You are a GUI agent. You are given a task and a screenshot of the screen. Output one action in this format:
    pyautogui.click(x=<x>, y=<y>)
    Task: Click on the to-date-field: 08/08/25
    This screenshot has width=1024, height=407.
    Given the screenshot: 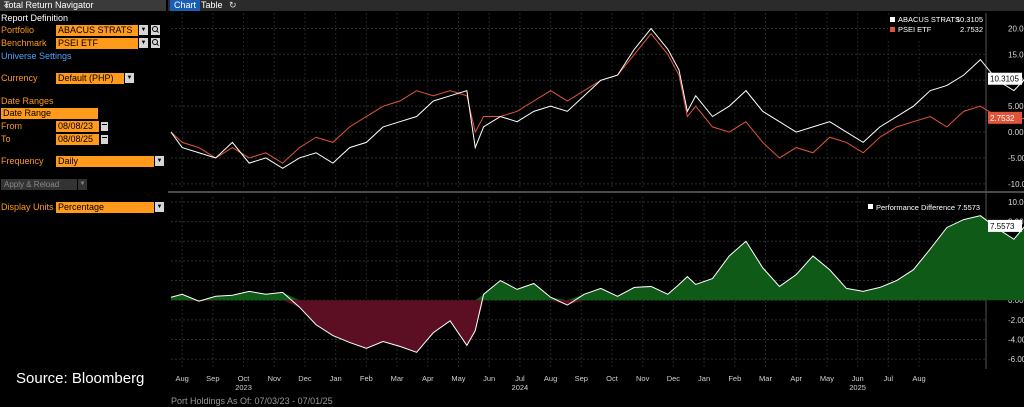 What is the action you would take?
    pyautogui.click(x=77, y=139)
    